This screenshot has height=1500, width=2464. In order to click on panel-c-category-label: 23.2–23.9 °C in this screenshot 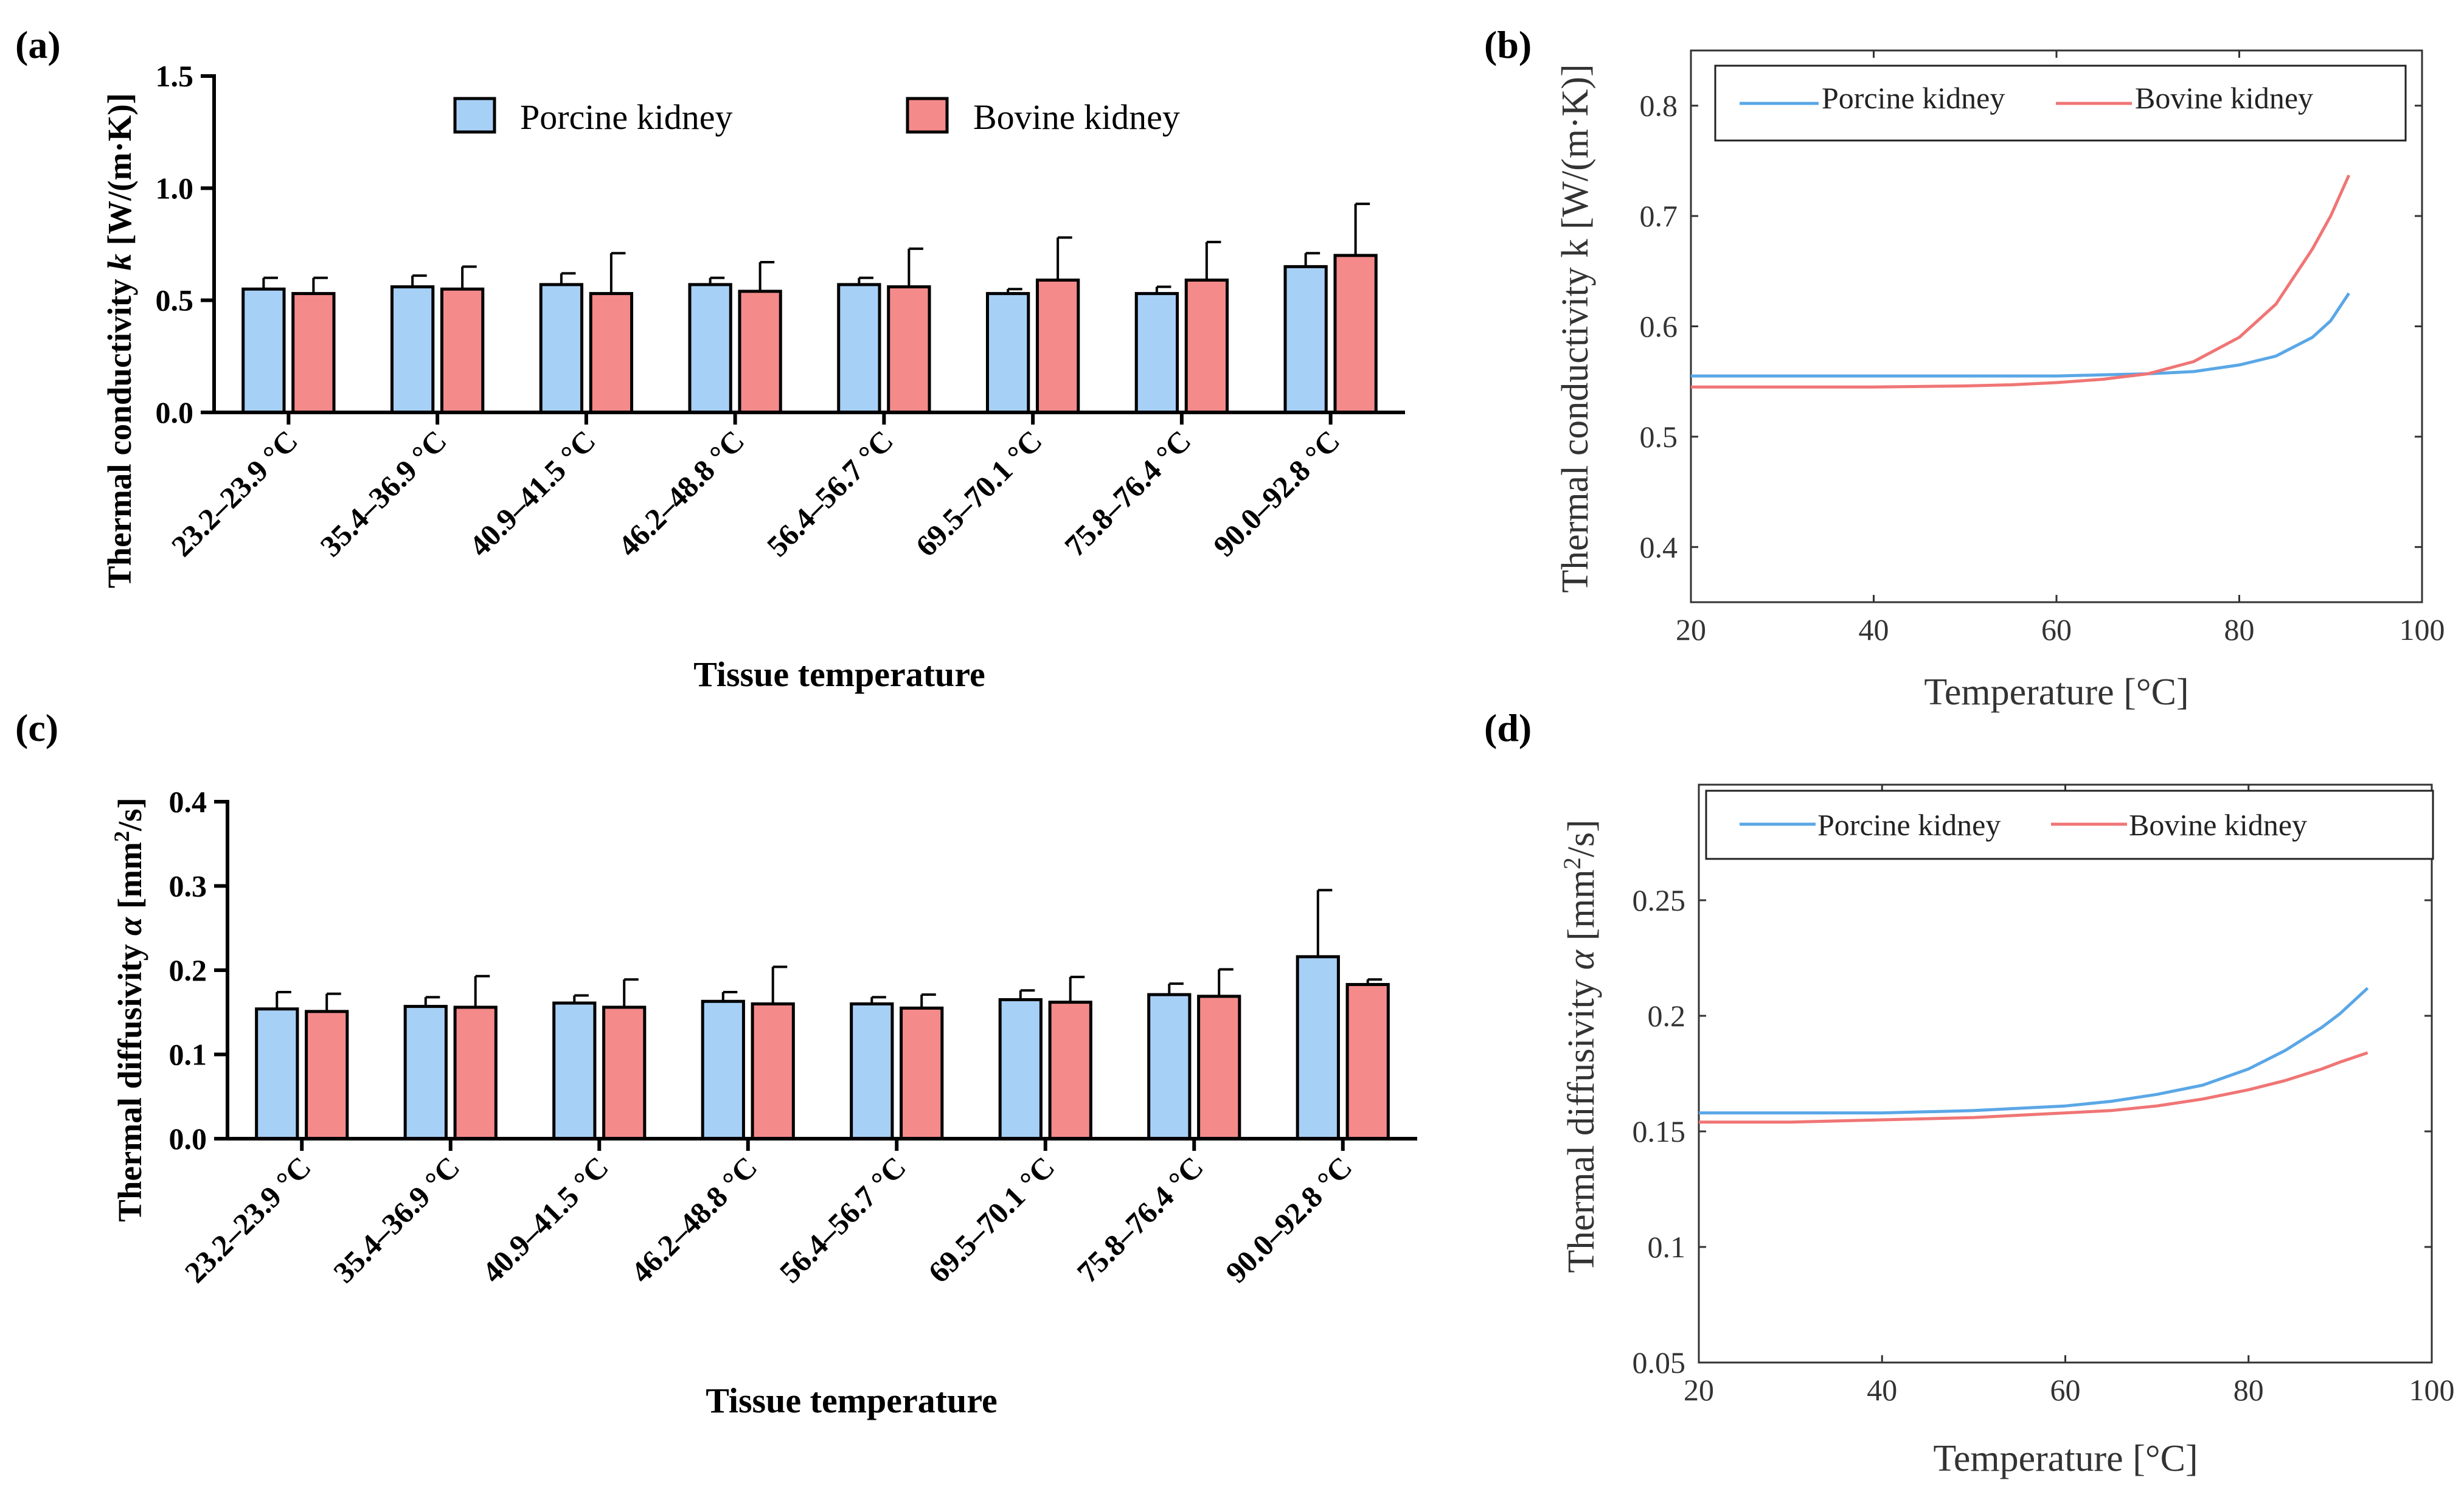, I will do `click(248, 1220)`.